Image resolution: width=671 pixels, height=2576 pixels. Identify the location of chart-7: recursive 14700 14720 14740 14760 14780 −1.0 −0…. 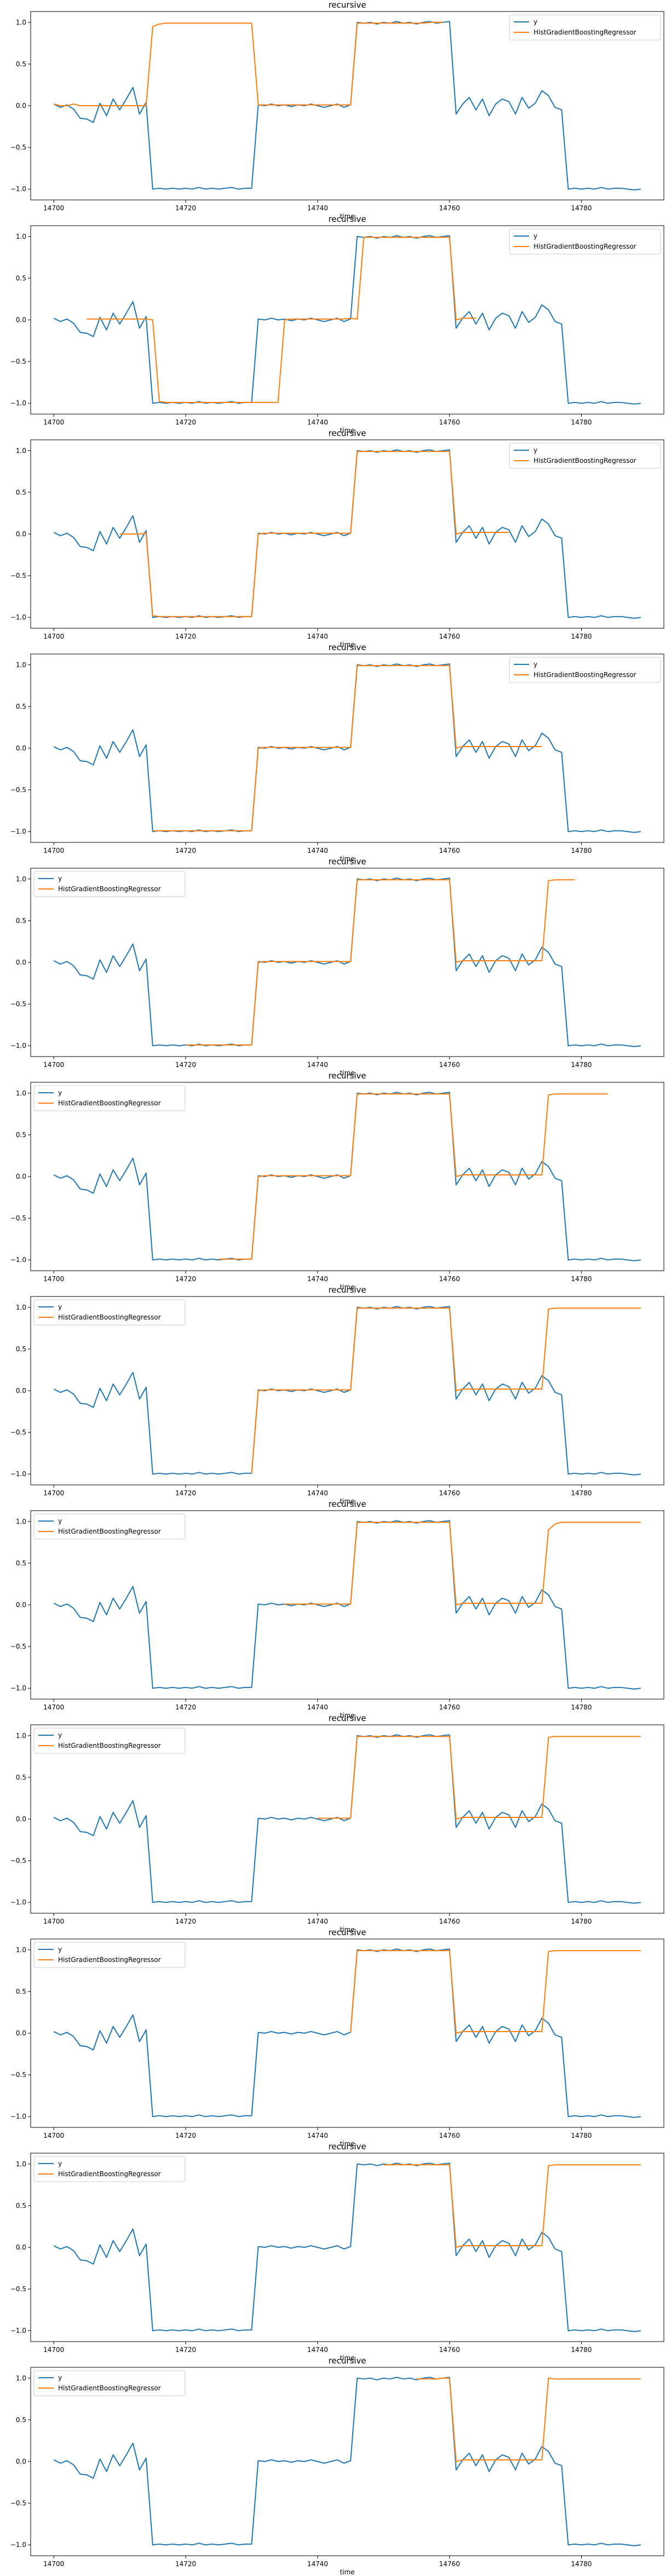
(337, 1395).